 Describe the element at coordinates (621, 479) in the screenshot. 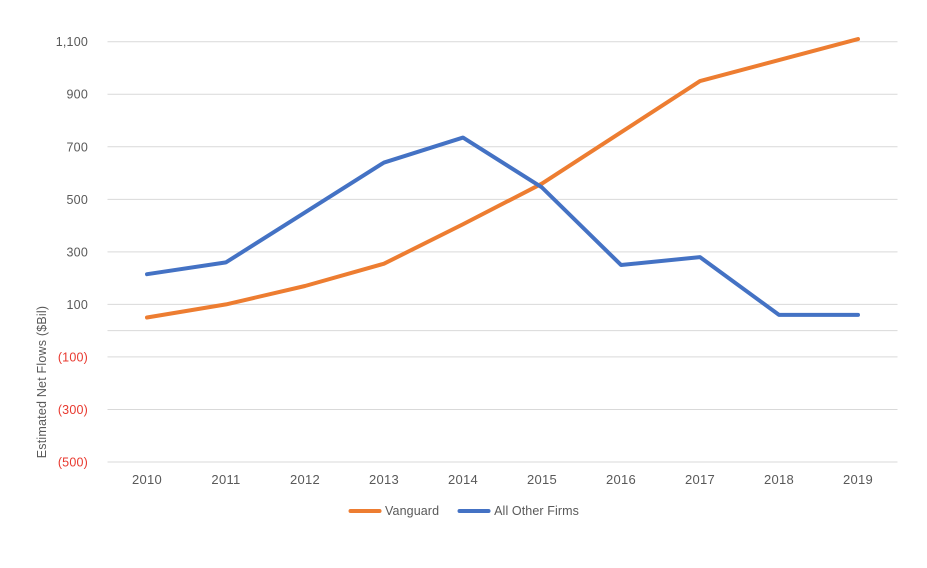

I see `x-tick-label: 2016` at that location.